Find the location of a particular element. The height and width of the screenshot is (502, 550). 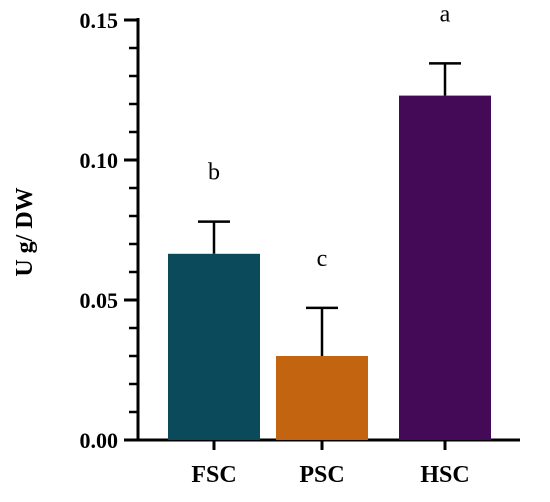

bar-fsc is located at coordinates (214, 346).